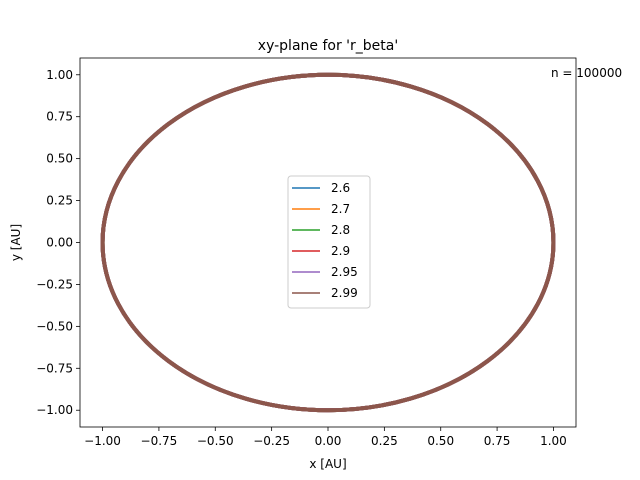 This screenshot has width=640, height=480. I want to click on x-tick-label: 0.50, so click(440, 441).